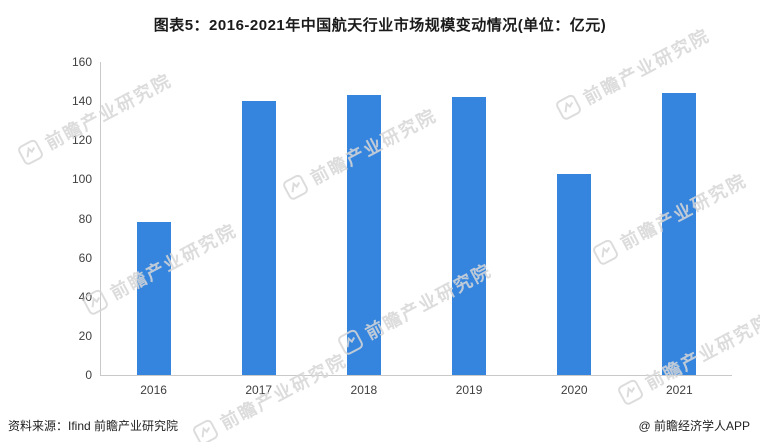 Image resolution: width=760 pixels, height=442 pixels. I want to click on bar-cell: 2018, so click(363, 229).